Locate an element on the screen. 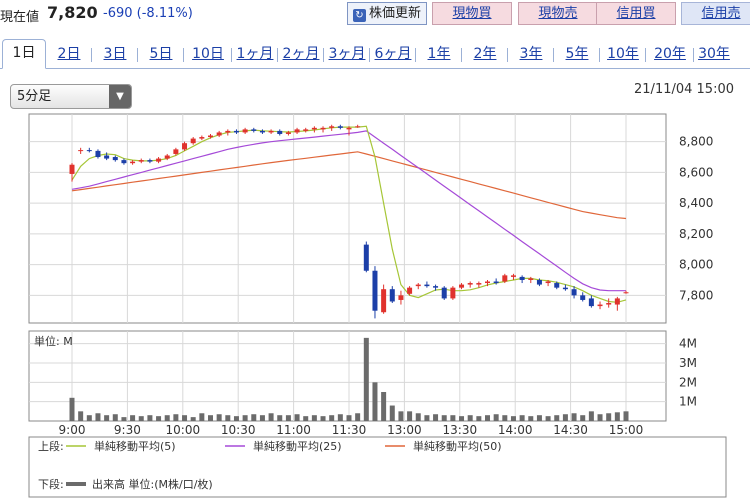  x-tick-label: 9:30 is located at coordinates (127, 430).